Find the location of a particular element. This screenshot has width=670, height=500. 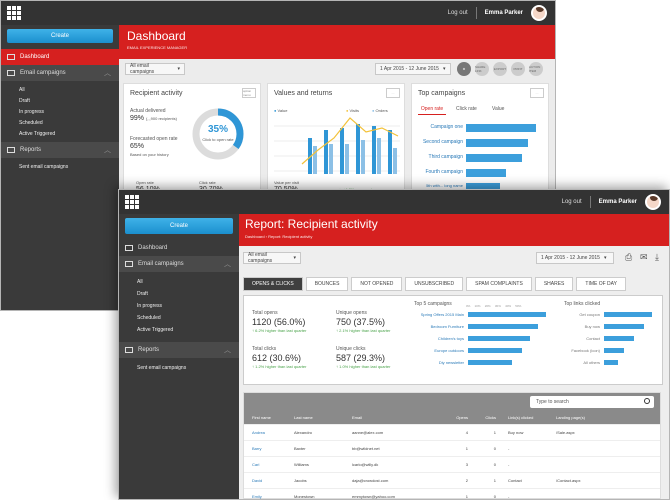

campaign-label: Third campaign is located at coordinates (445, 157).